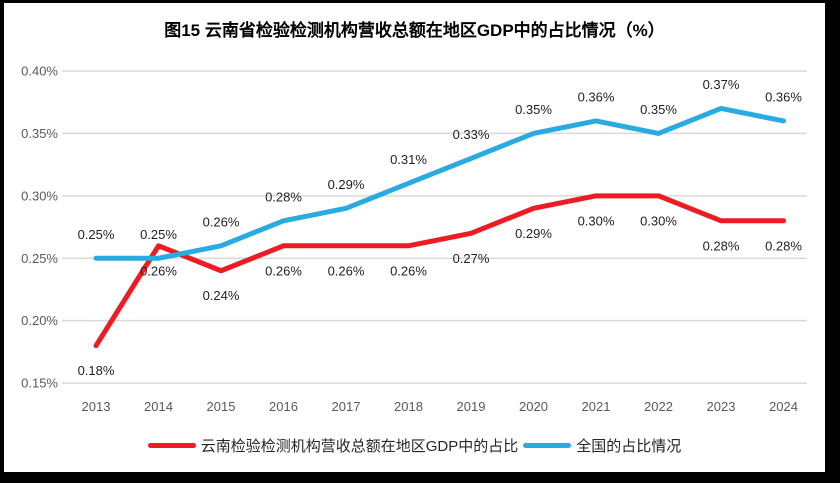 This screenshot has height=483, width=840. Describe the element at coordinates (96, 406) in the screenshot. I see `x-axis-tick-label: 2013` at that location.